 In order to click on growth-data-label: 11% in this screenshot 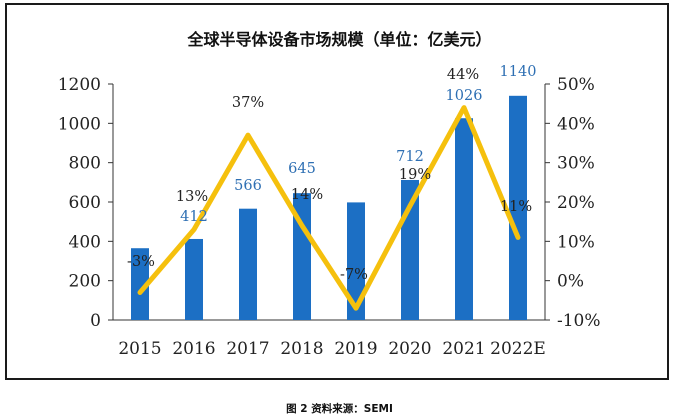, I will do `click(516, 207)`.